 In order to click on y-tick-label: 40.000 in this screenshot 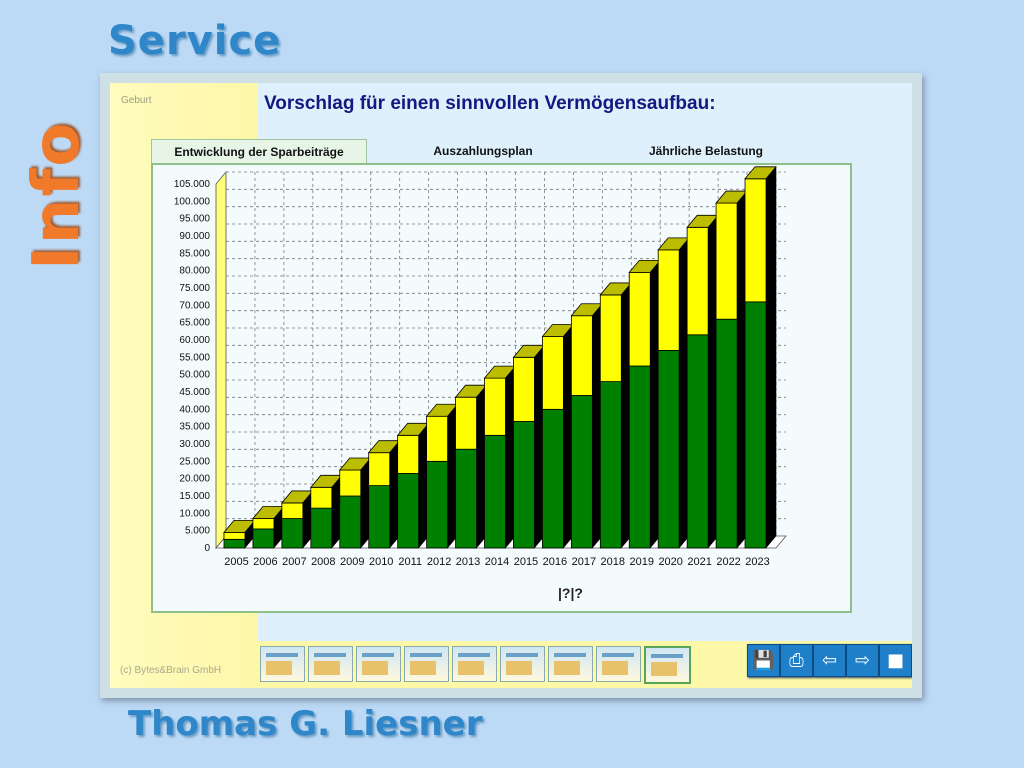, I will do `click(194, 409)`.